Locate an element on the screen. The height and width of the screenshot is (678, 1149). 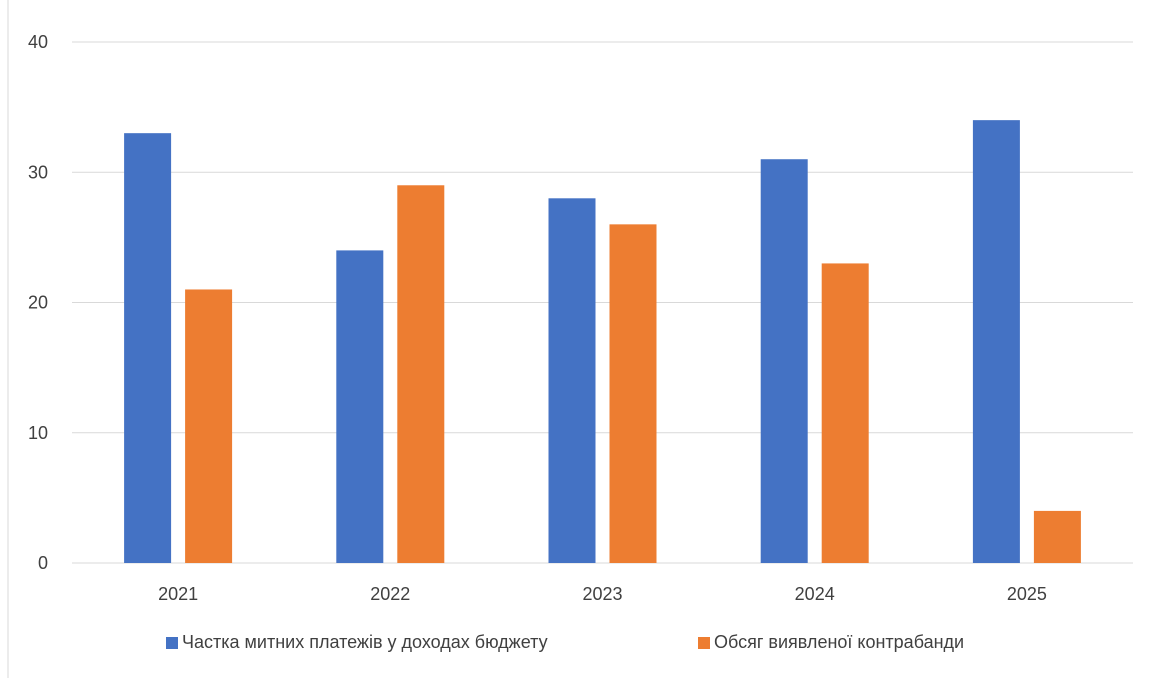
x-axis-ticks: 2021 2022 2023 2024 2025 is located at coordinates (602, 594).